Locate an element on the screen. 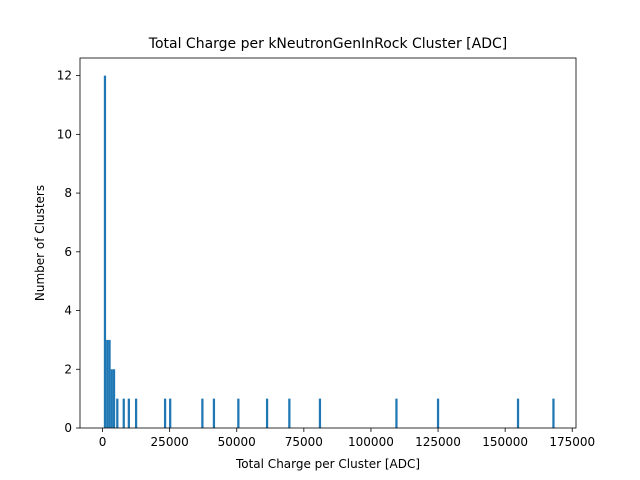 This screenshot has height=480, width=640. x-tick-label: 75000 is located at coordinates (304, 442).